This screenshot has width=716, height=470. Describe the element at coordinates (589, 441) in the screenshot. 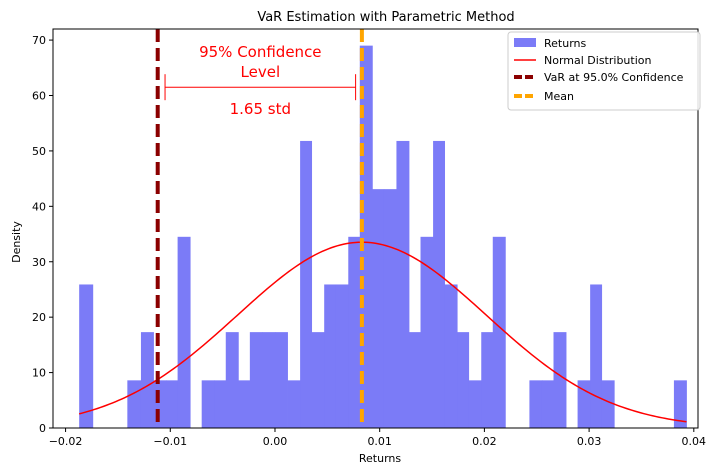

I see `x-tick-label: 0.03` at that location.